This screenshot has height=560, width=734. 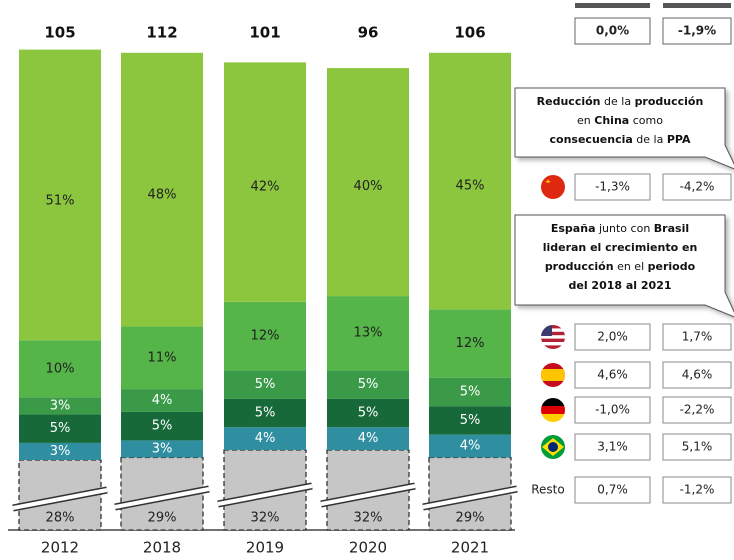 What do you see at coordinates (162, 195) in the screenshot?
I see `segment-label: 48%` at bounding box center [162, 195].